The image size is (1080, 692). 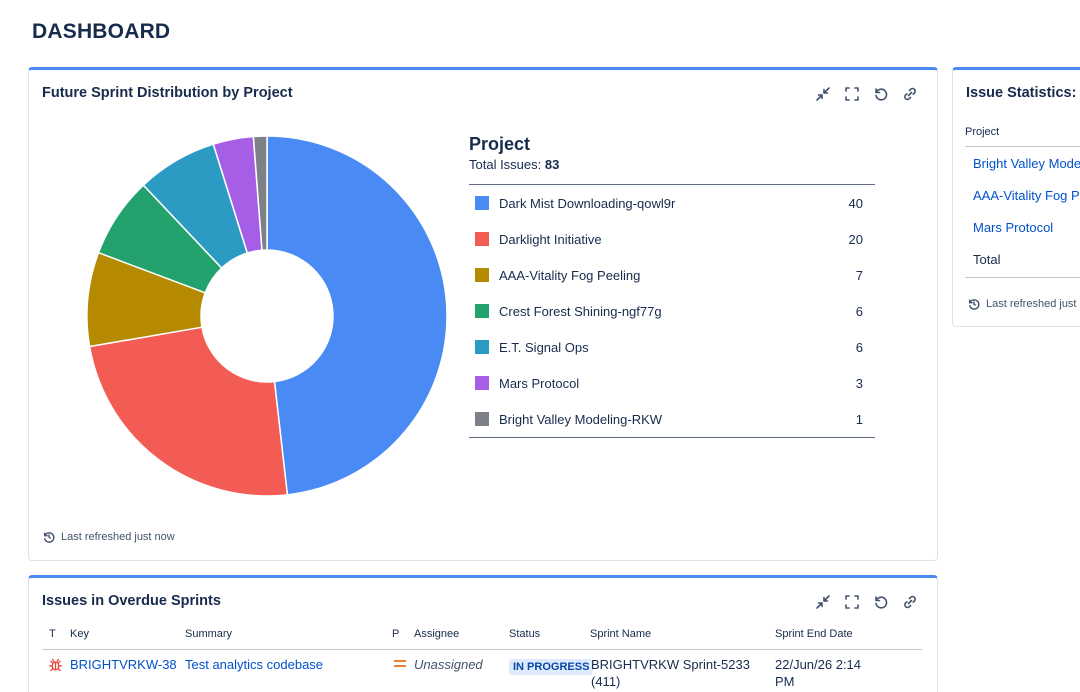 I want to click on stats-row-link: Bright Valley Mode, so click(x=1026, y=163).